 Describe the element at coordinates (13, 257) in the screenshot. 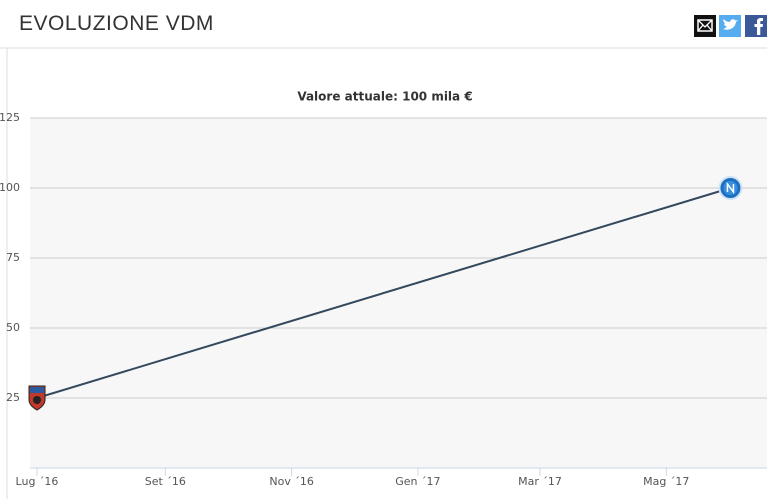

I see `y-tick-label: 75` at that location.